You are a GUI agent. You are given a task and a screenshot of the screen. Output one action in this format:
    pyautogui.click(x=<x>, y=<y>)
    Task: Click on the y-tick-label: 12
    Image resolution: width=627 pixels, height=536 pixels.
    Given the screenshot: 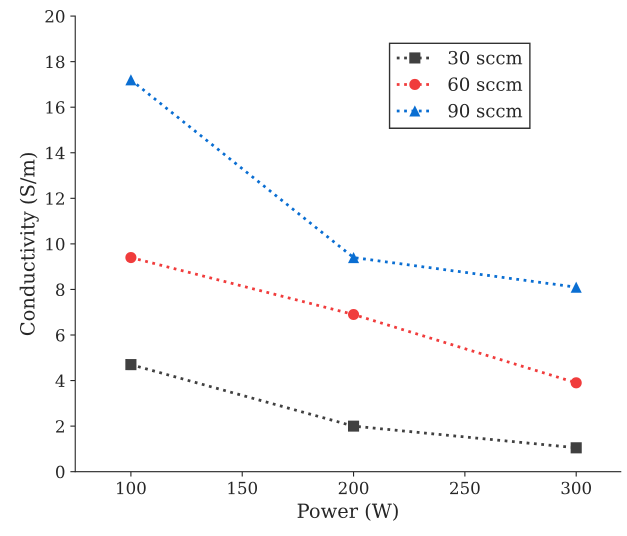 What is the action you would take?
    pyautogui.click(x=55, y=198)
    